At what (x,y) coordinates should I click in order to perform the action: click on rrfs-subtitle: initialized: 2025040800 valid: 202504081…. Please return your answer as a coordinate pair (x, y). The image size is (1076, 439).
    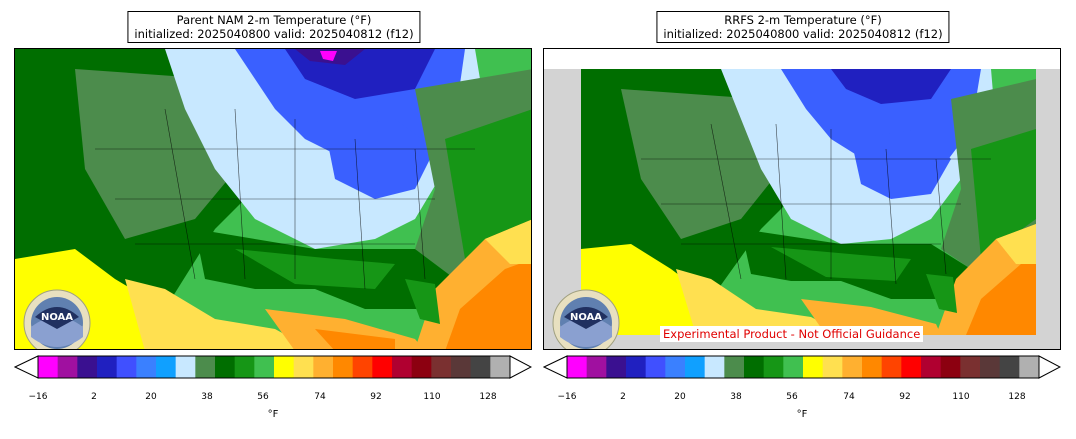
    Looking at the image, I should click on (803, 34).